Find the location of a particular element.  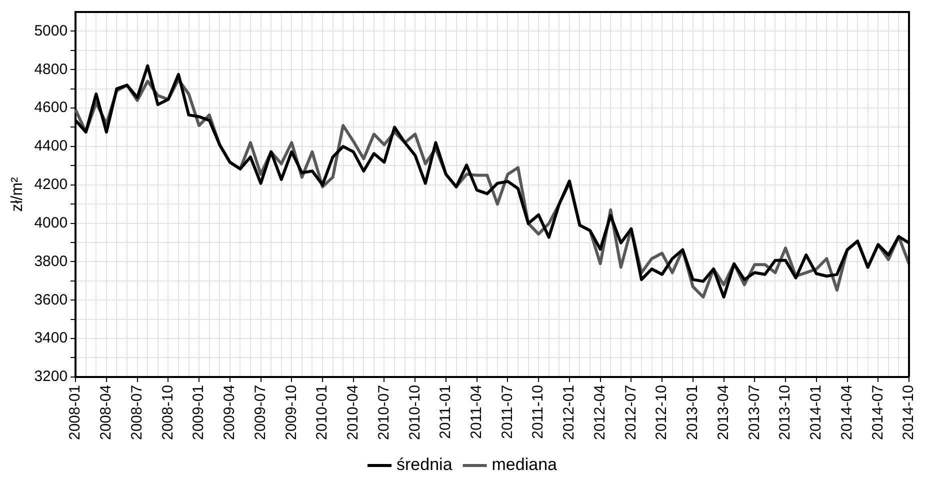

x-tick-label: 2013-01 is located at coordinates (693, 412).